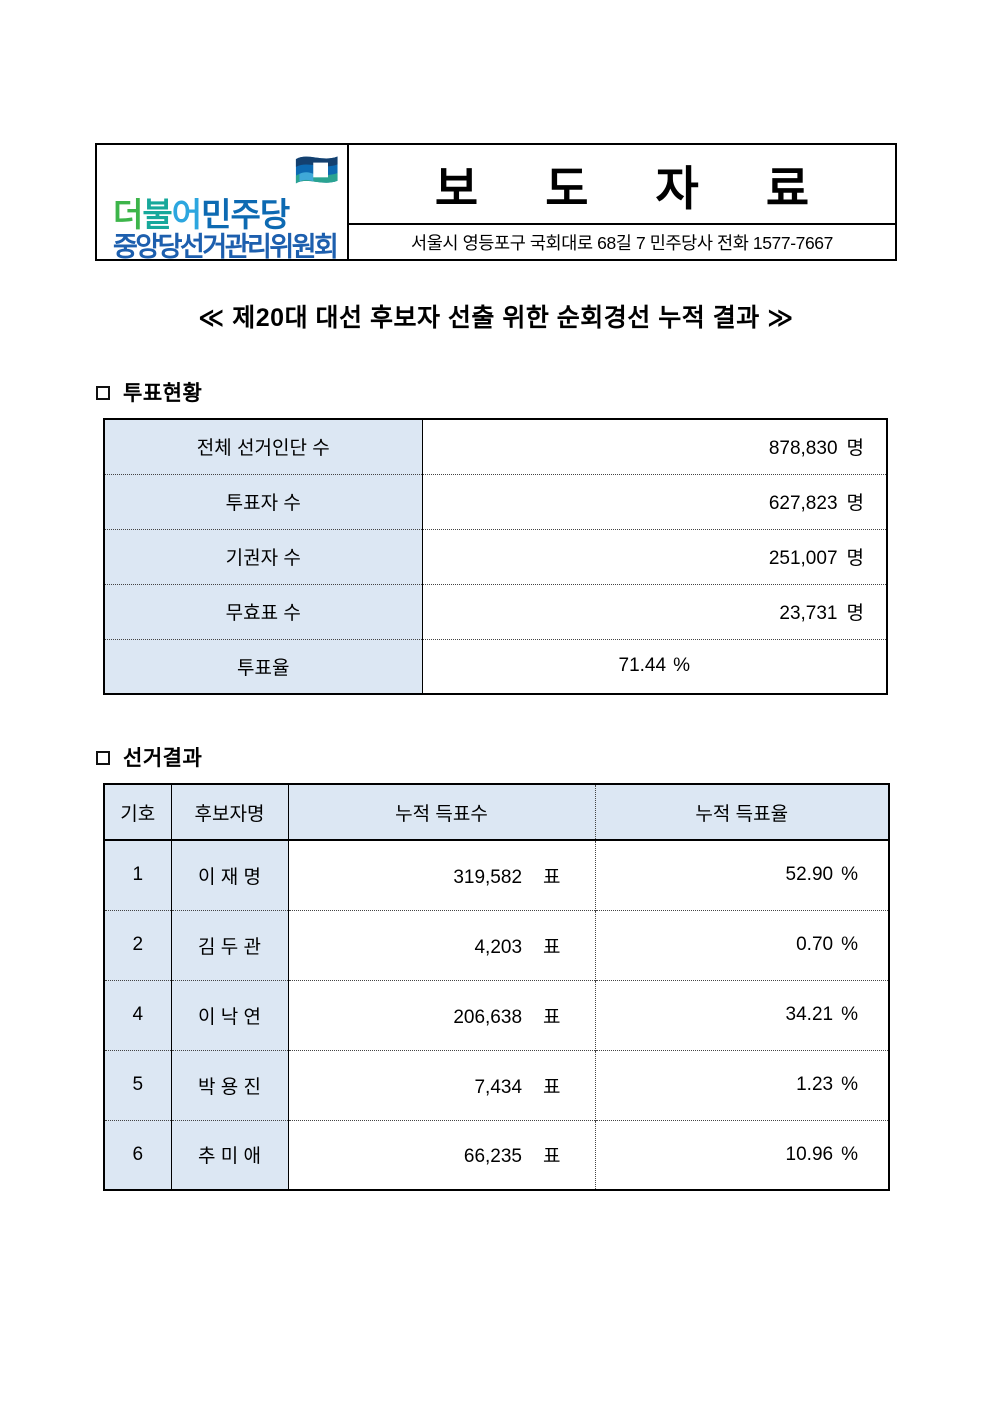 Image resolution: width=992 pixels, height=1403 pixels. What do you see at coordinates (815, 1084) in the screenshot?
I see `rate-number: 1.23` at bounding box center [815, 1084].